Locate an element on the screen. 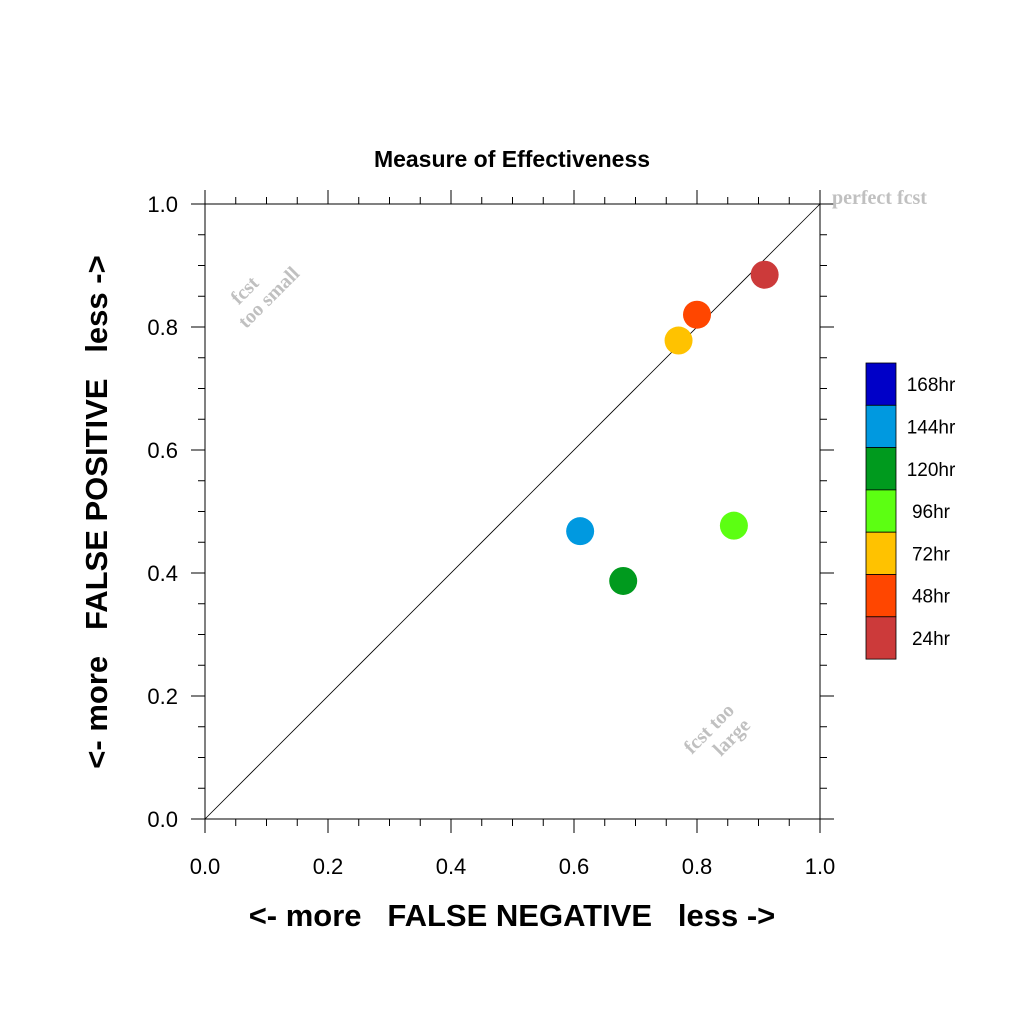  y-tick-label: 0.6 is located at coordinates (162, 450).